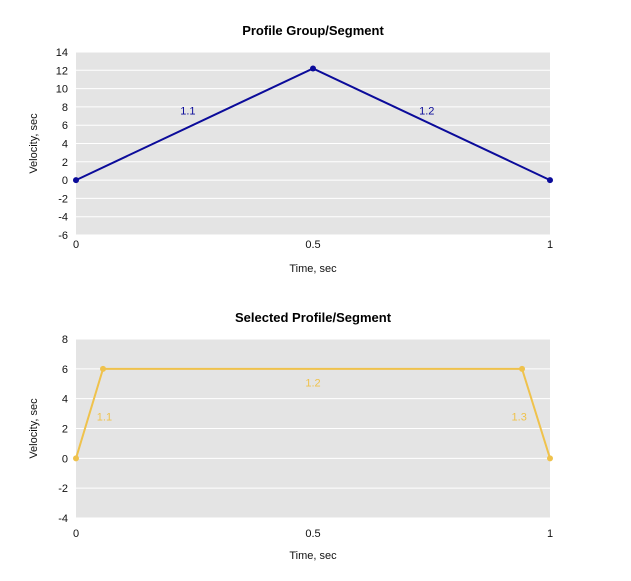 The width and height of the screenshot is (631, 581). I want to click on segment-label: 1.3, so click(519, 418).